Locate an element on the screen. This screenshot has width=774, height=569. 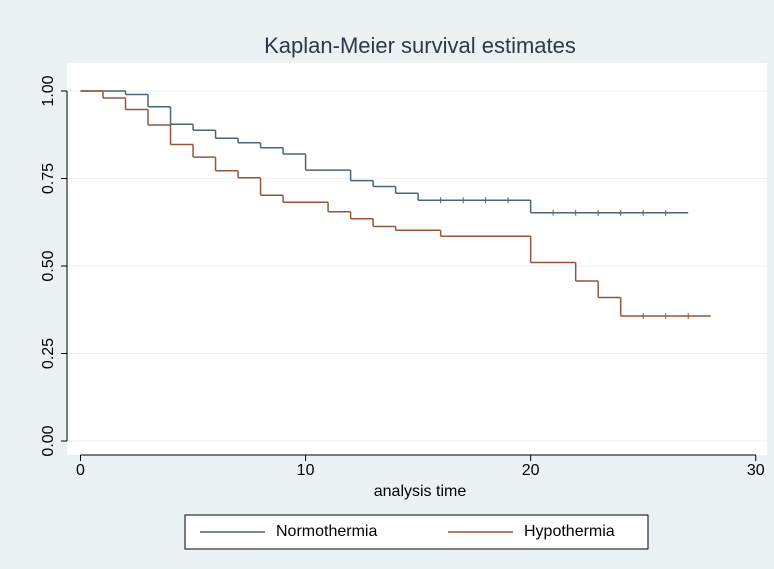
y-tick-label: 0.75 is located at coordinates (48, 178).